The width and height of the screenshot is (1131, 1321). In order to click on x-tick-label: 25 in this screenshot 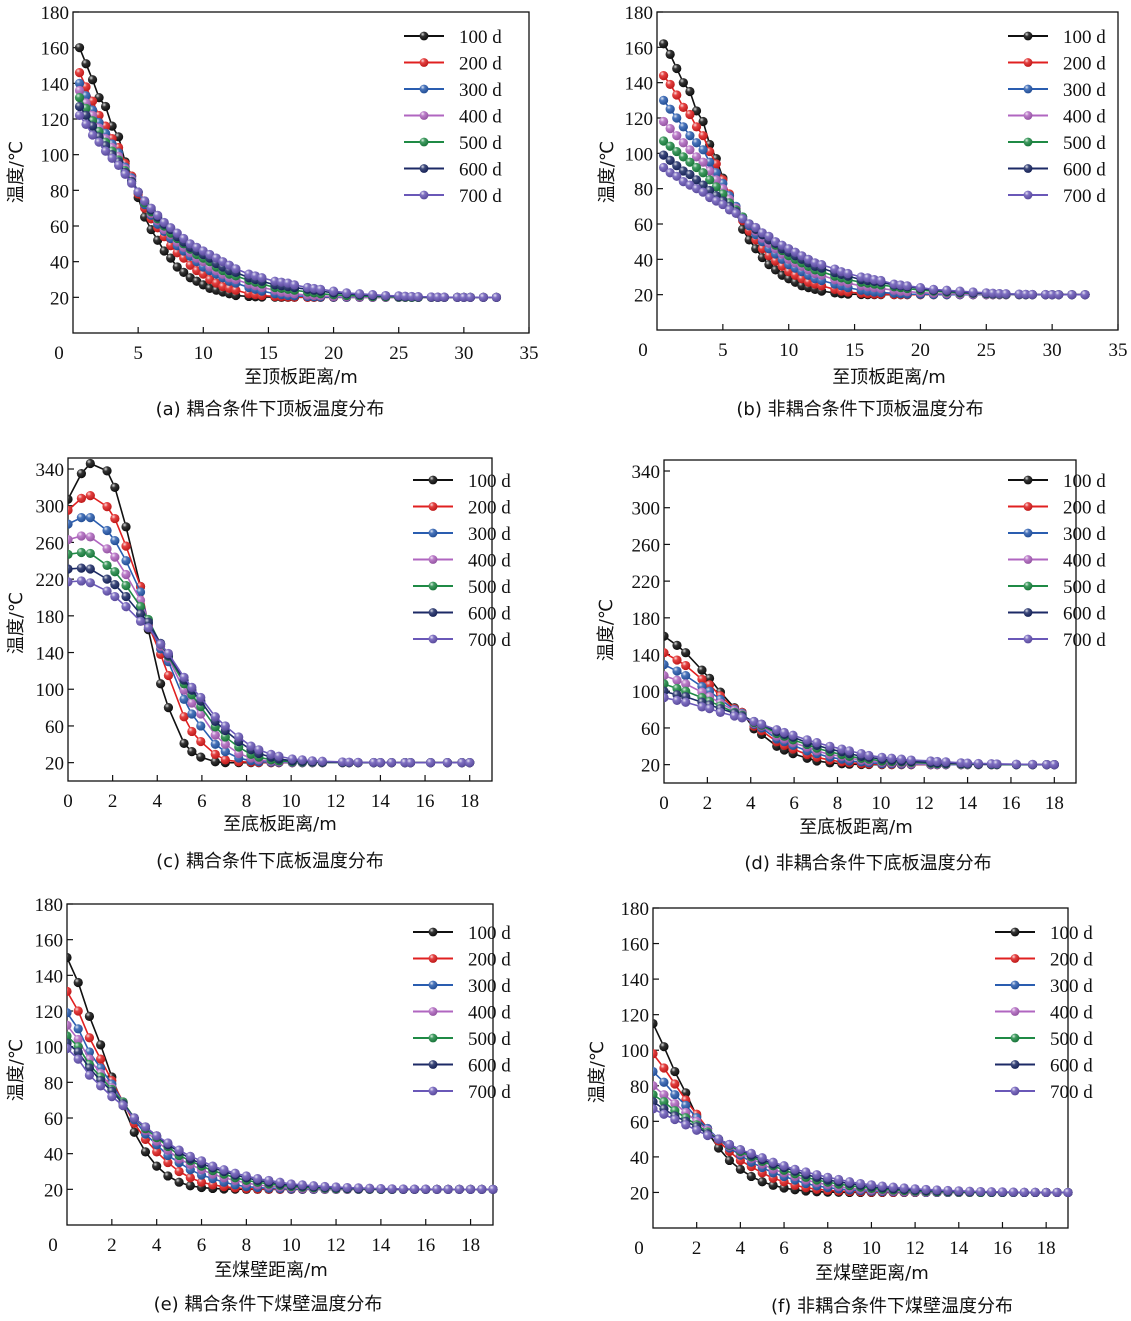, I will do `click(398, 353)`.